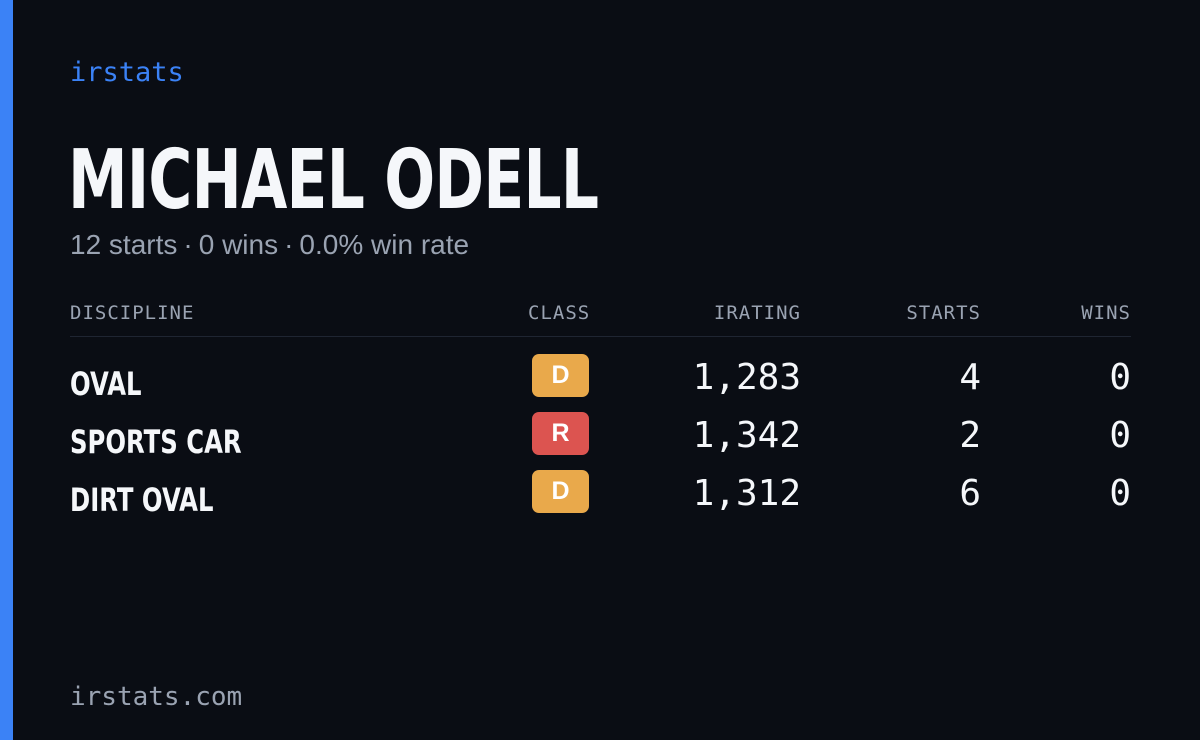  I want to click on summary-win-rate: 0.0% win rate, so click(384, 244).